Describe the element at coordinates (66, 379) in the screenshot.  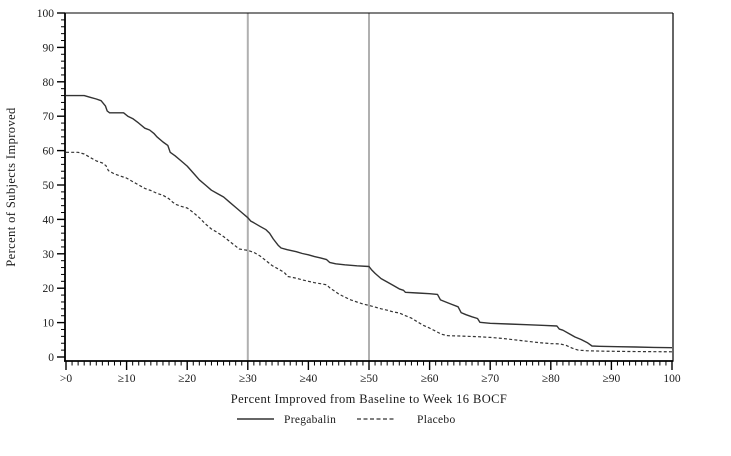
I see `x-tick-label: >0` at that location.